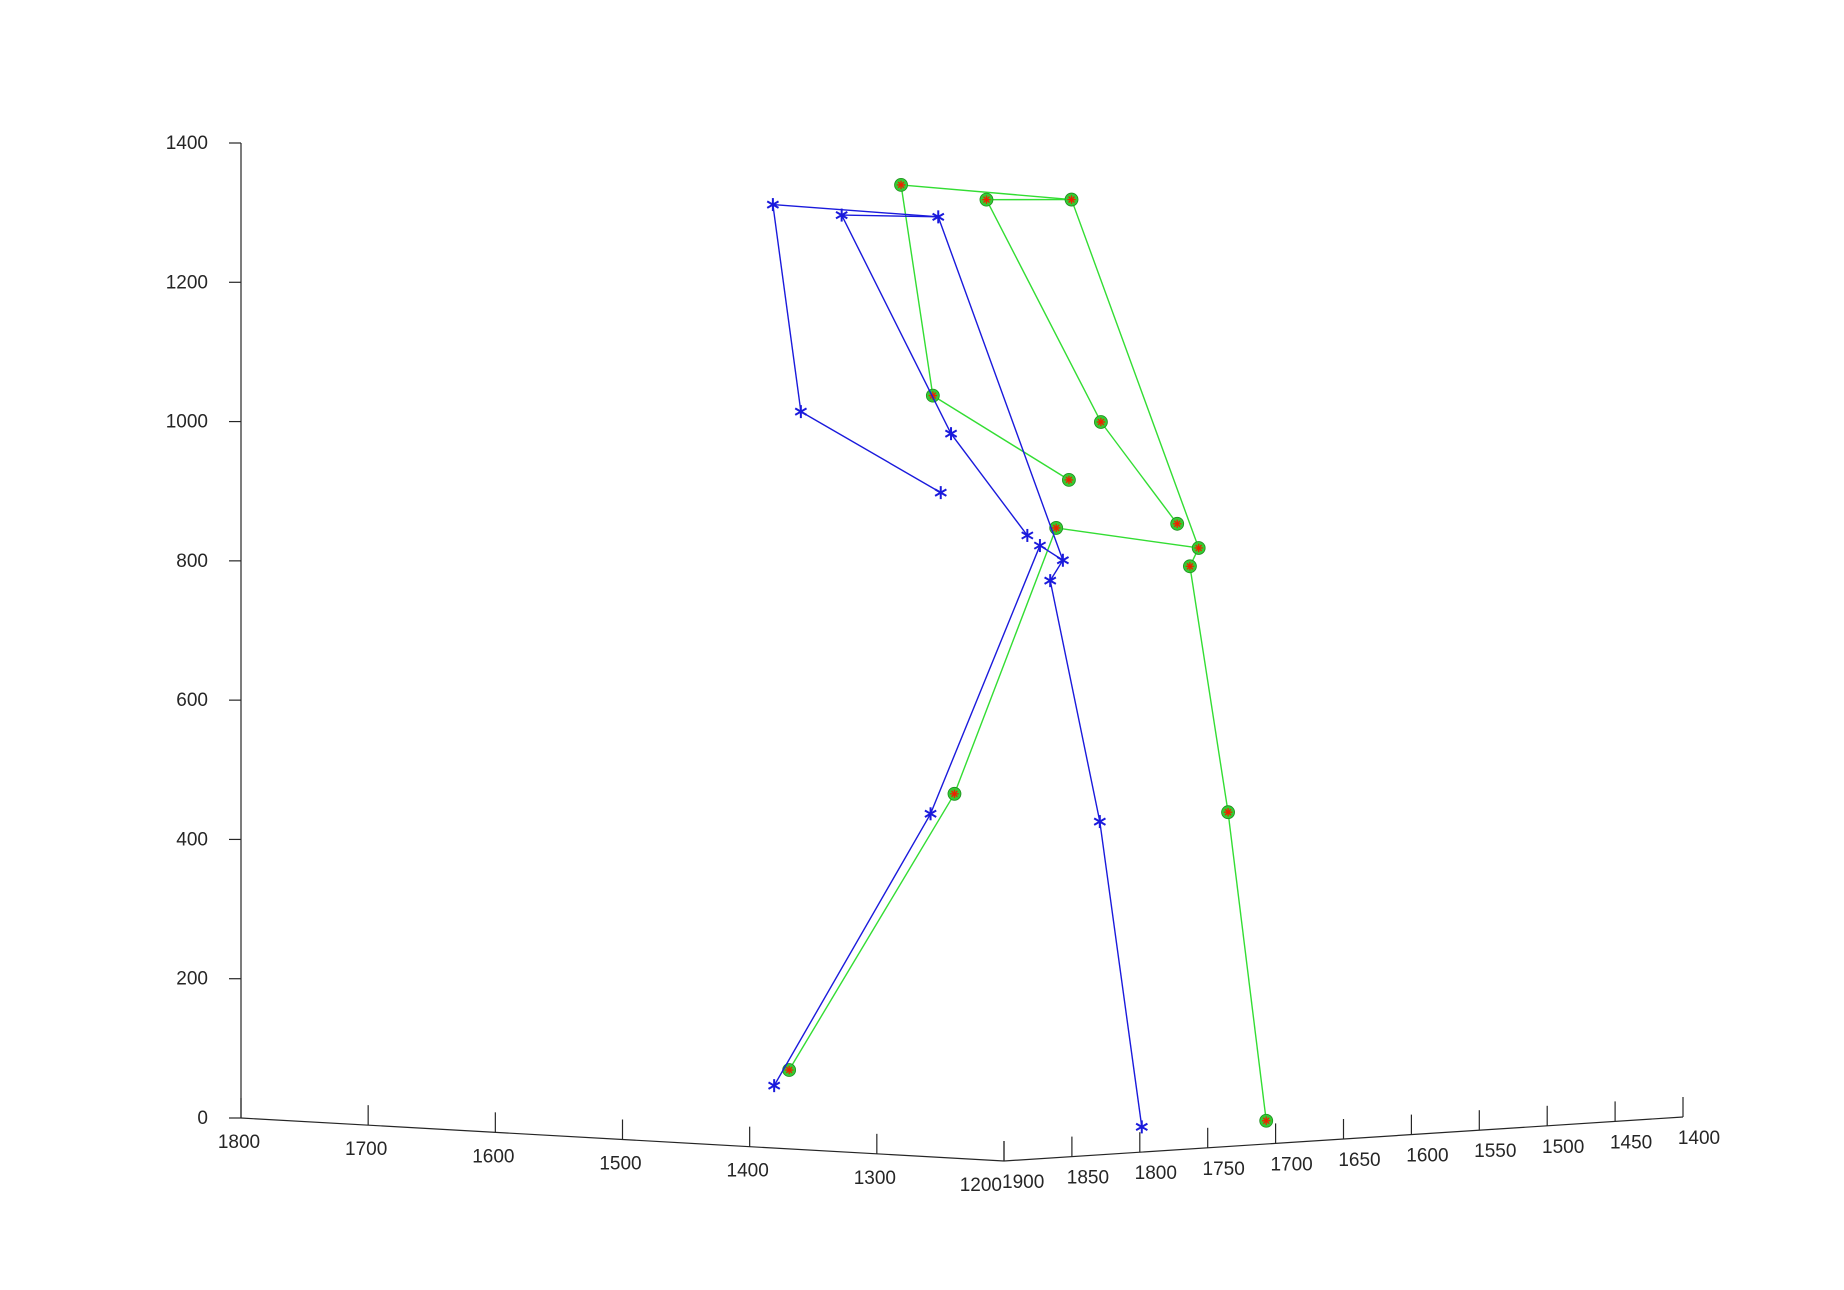 The height and width of the screenshot is (1290, 1844). Describe the element at coordinates (187, 422) in the screenshot. I see `z-tick-label: 1000` at that location.